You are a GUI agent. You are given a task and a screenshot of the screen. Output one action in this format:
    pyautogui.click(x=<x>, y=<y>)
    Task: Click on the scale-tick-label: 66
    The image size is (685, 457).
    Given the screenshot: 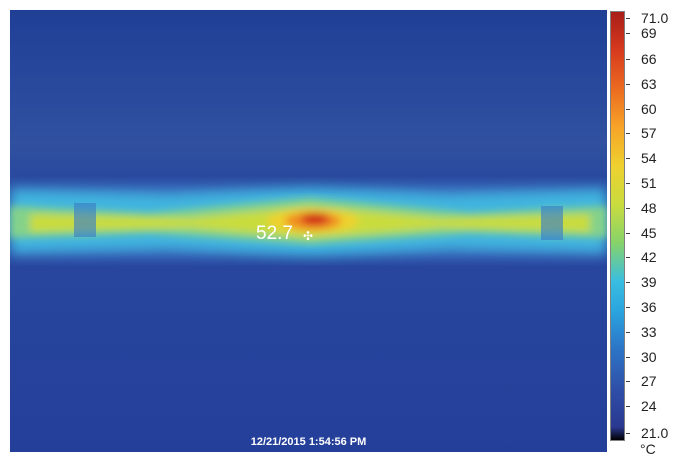 What is the action you would take?
    pyautogui.click(x=649, y=59)
    